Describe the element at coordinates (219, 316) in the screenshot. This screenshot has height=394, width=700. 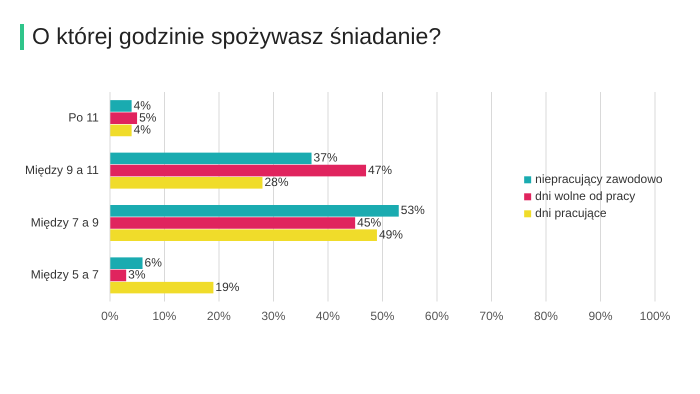
I see `x-tick-label: 20%` at that location.